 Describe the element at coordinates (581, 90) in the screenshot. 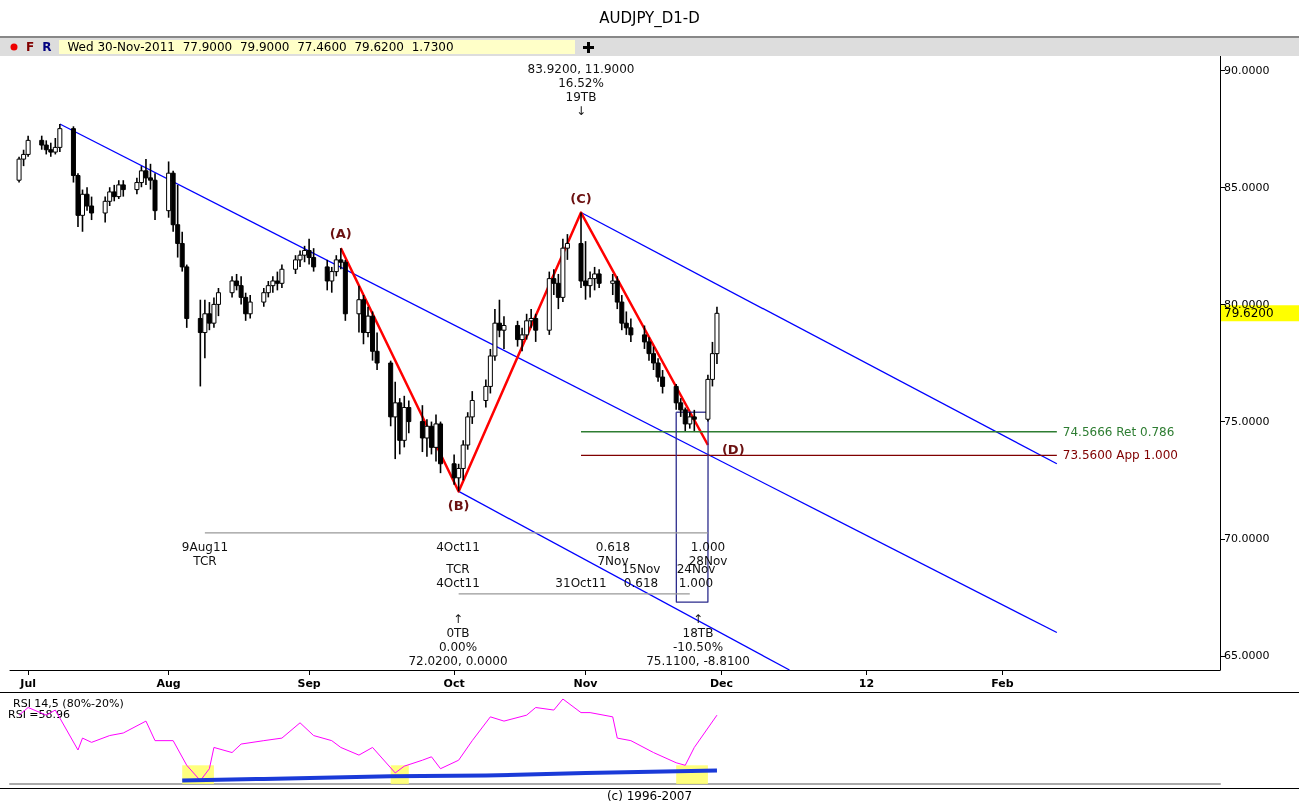

I see `annotation: 83.9200, 11.9000 16.52% 19TB ↓` at that location.